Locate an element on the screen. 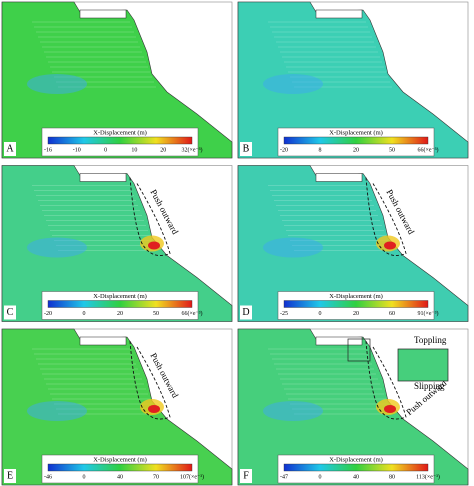 Image resolution: width=474 pixels, height=486 pixels. colorbar-tick-label: -25 is located at coordinates (284, 314).